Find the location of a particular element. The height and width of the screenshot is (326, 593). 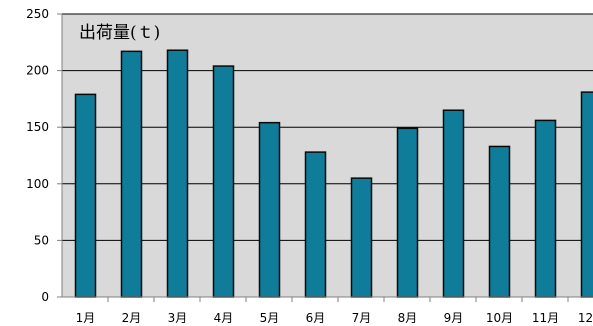

x-tick-label: 9月 is located at coordinates (454, 318).